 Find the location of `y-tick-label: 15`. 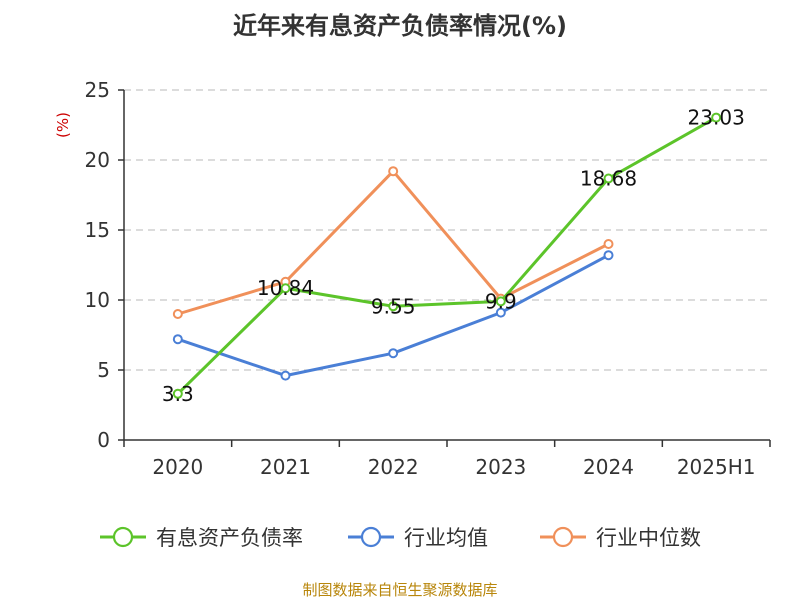

y-tick-label: 15 is located at coordinates (97, 230).